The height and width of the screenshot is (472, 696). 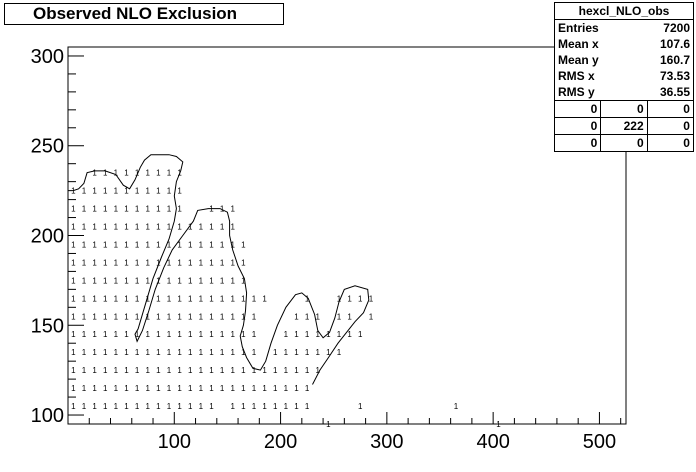 I want to click on overflow-cell: 222, so click(x=623, y=126).